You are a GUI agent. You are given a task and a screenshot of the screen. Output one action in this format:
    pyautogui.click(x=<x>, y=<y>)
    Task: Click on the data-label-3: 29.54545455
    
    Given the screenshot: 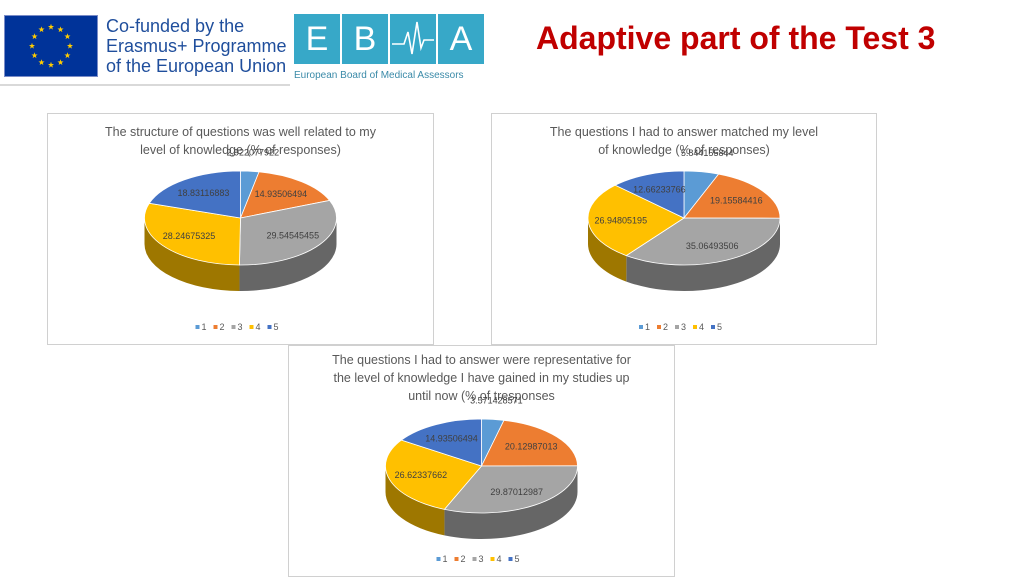 What is the action you would take?
    pyautogui.click(x=293, y=236)
    